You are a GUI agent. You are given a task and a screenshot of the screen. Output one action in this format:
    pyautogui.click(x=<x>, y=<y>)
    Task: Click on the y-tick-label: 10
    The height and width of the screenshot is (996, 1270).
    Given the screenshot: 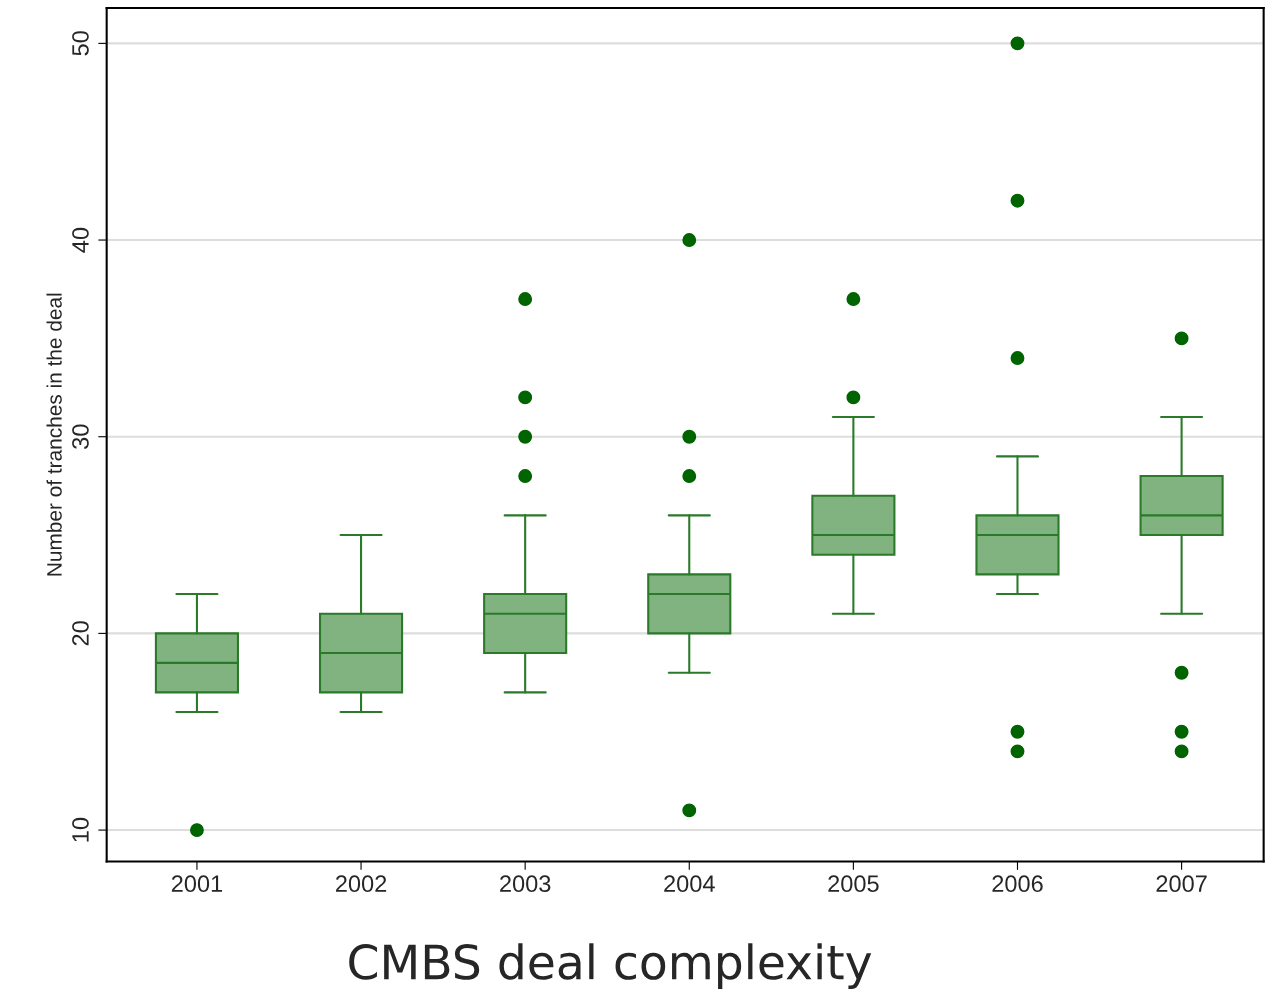 What is the action you would take?
    pyautogui.click(x=80, y=829)
    